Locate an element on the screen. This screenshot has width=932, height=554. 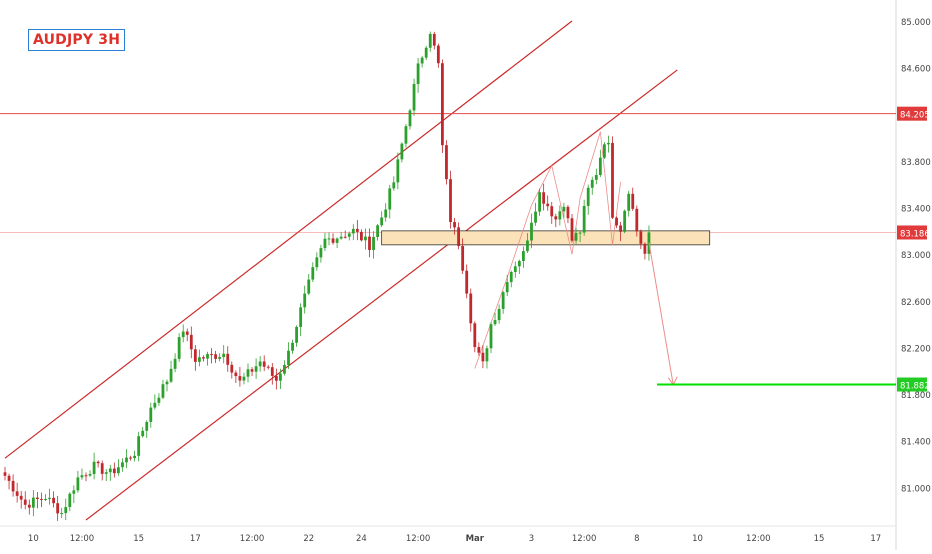
y-tick-label: 83.400 is located at coordinates (916, 210).